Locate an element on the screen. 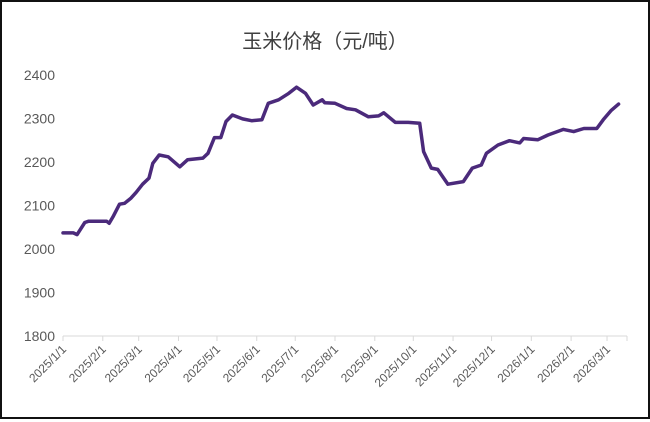  x-tick-label: 2026/3/1 is located at coordinates (591, 363).